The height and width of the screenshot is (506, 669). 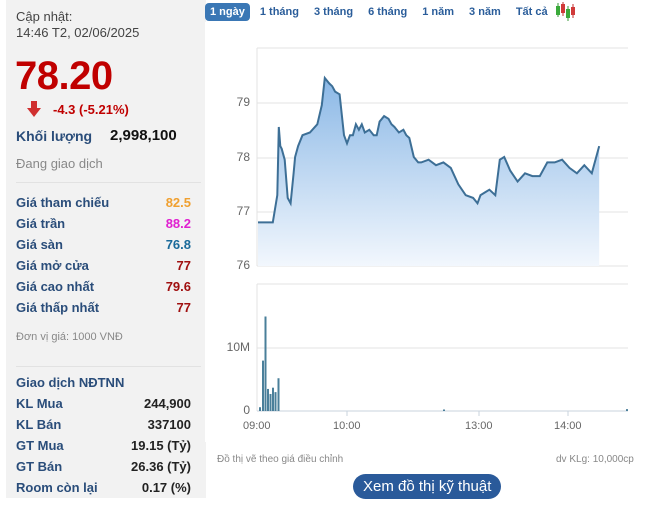 I want to click on y-tick-label: 77, so click(x=243, y=211).